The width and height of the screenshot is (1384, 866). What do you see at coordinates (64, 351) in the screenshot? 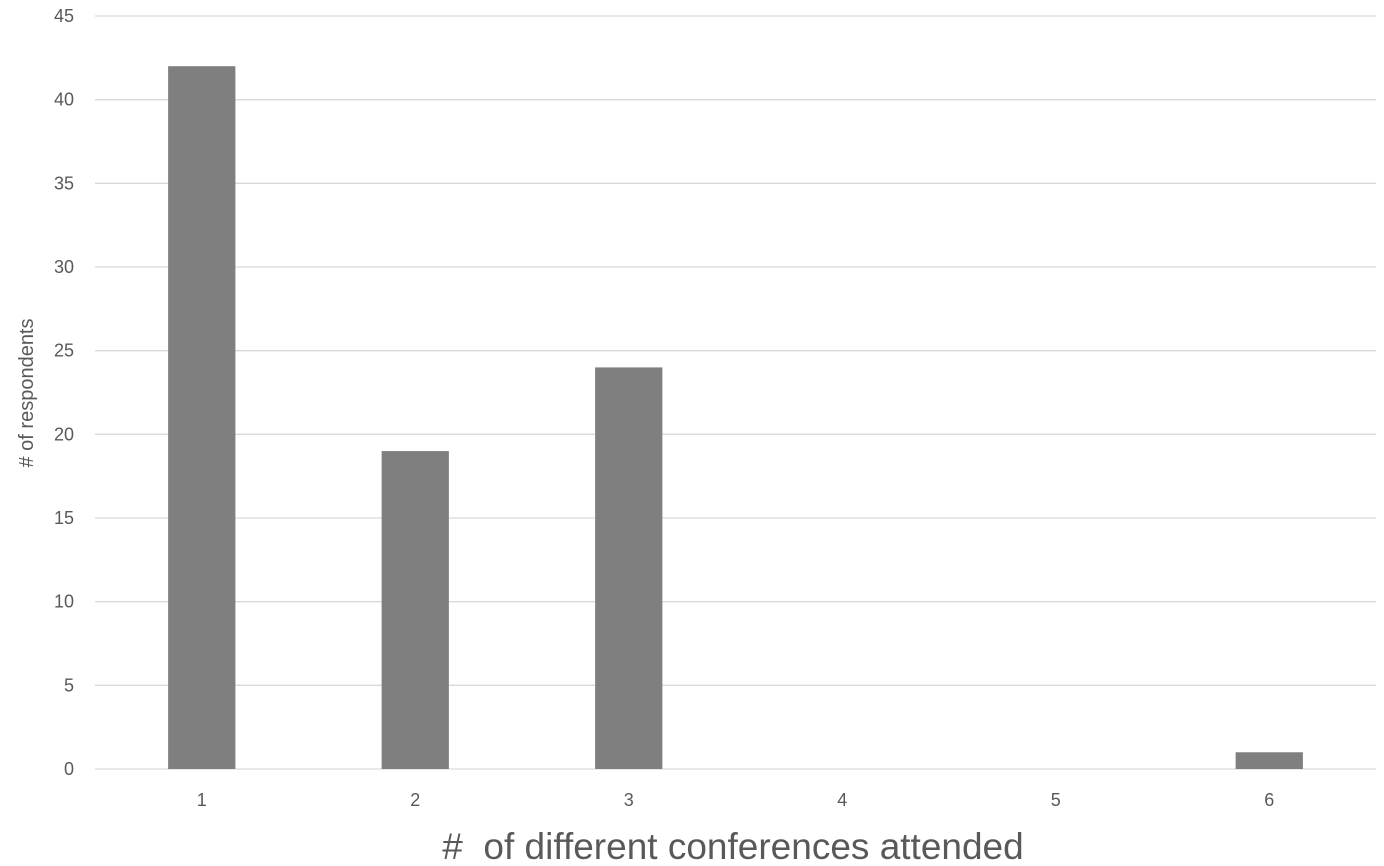
I see `y-tick-label: 25` at bounding box center [64, 351].